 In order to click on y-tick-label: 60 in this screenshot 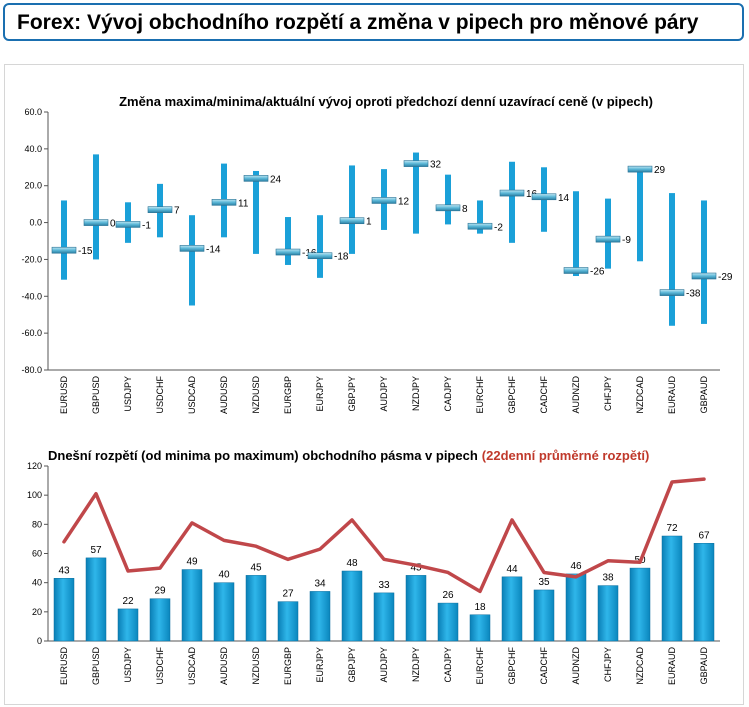, I will do `click(37, 554)`.